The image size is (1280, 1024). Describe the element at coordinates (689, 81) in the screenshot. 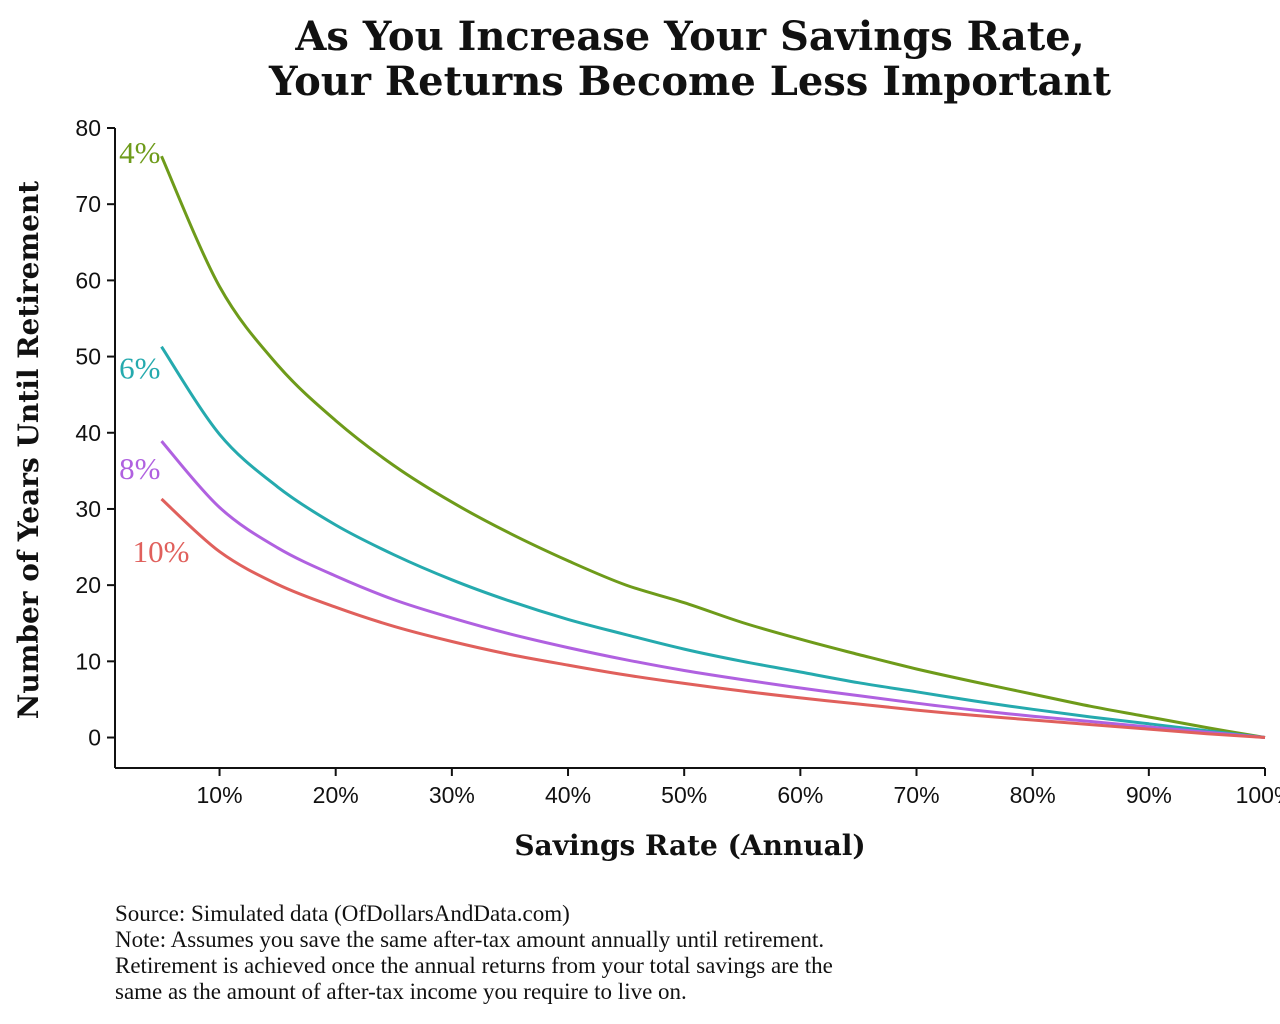

I see `chart-title-line-2: Your Returns Become Less Important` at that location.